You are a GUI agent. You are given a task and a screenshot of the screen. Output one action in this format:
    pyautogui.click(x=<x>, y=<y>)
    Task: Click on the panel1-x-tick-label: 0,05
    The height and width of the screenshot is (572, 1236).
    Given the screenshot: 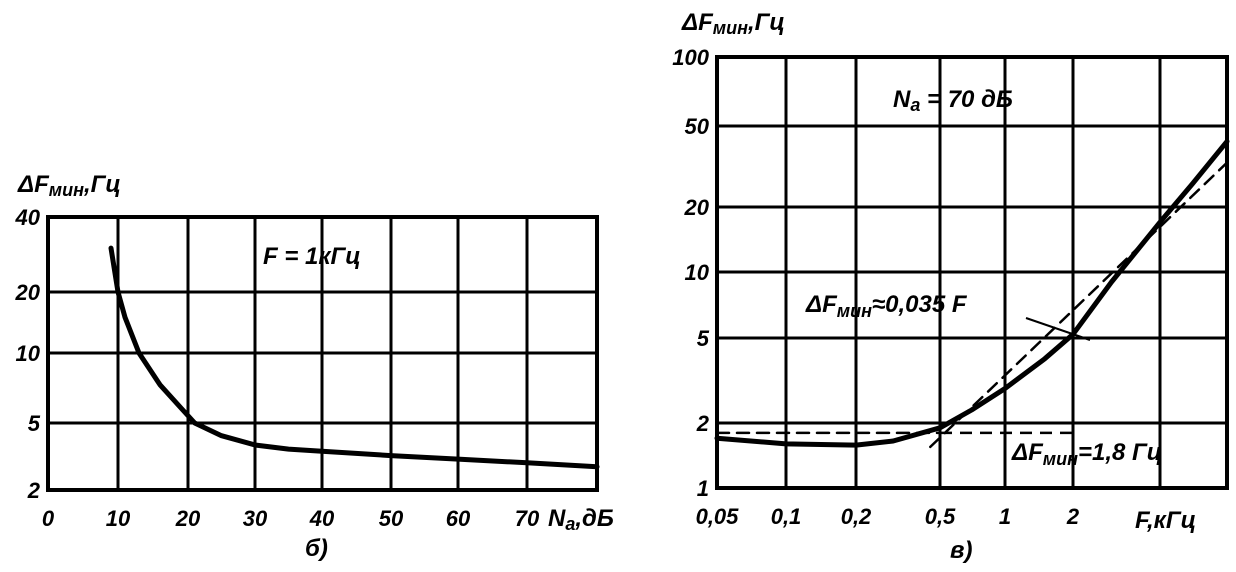 What is the action you would take?
    pyautogui.click(x=718, y=516)
    